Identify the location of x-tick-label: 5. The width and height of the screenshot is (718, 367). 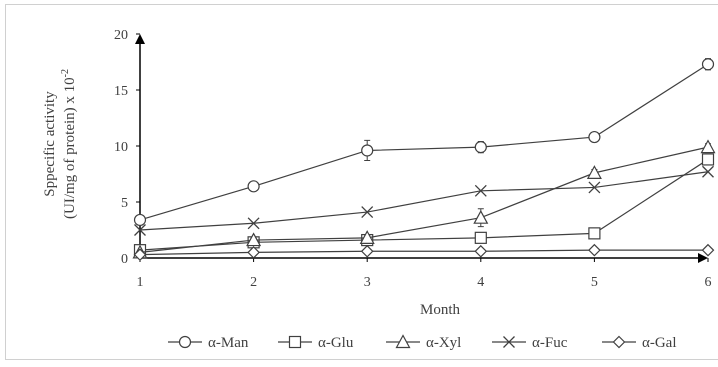
(594, 282).